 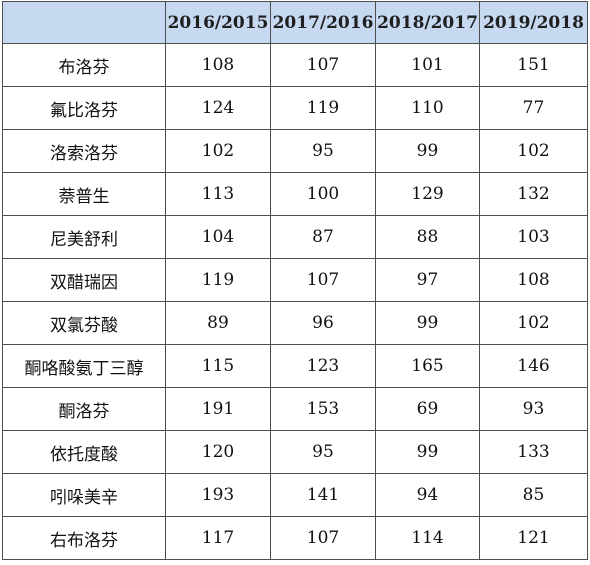 I want to click on header-cell-2016-2015: 2016/2015, so click(x=218, y=22).